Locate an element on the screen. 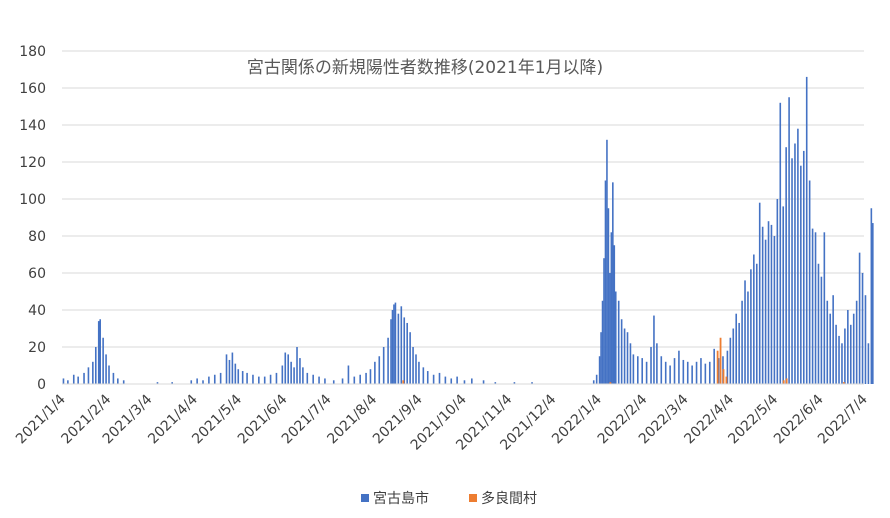 This screenshot has height=518, width=890. legend-swatch-taramason is located at coordinates (473, 498).